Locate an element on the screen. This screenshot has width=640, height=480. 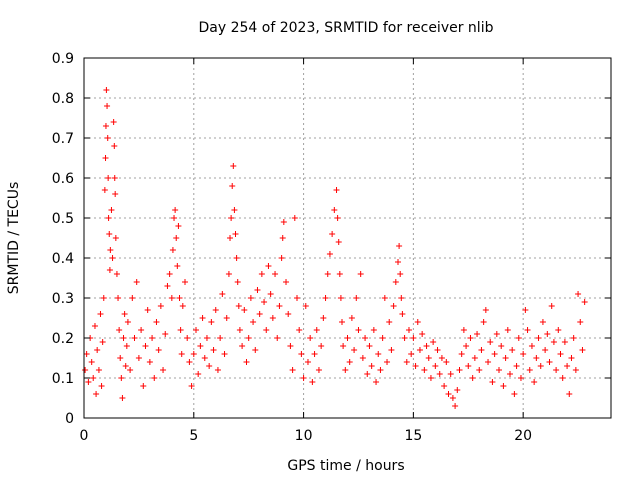
y-tick-label: 0.6 is located at coordinates (63, 179).